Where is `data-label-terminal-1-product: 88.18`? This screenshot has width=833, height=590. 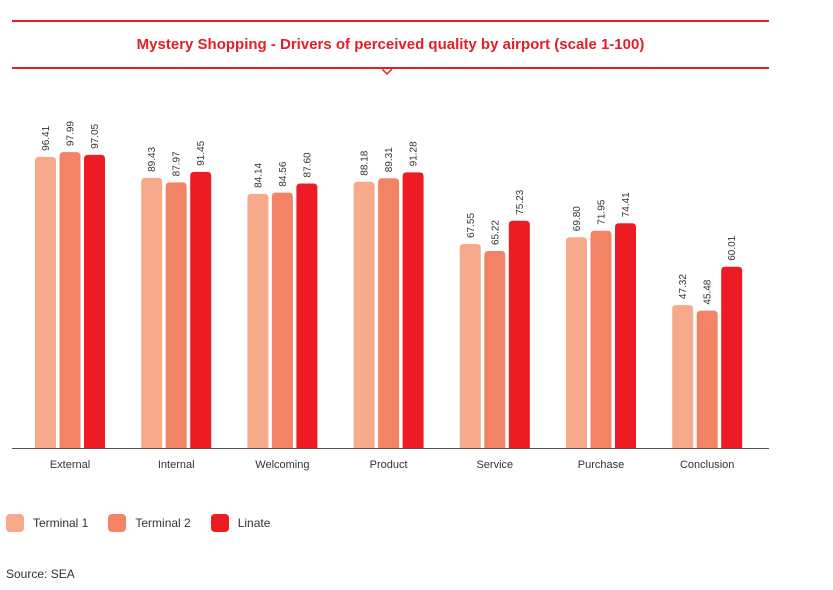
data-label-terminal-1-product: 88.18 is located at coordinates (365, 162).